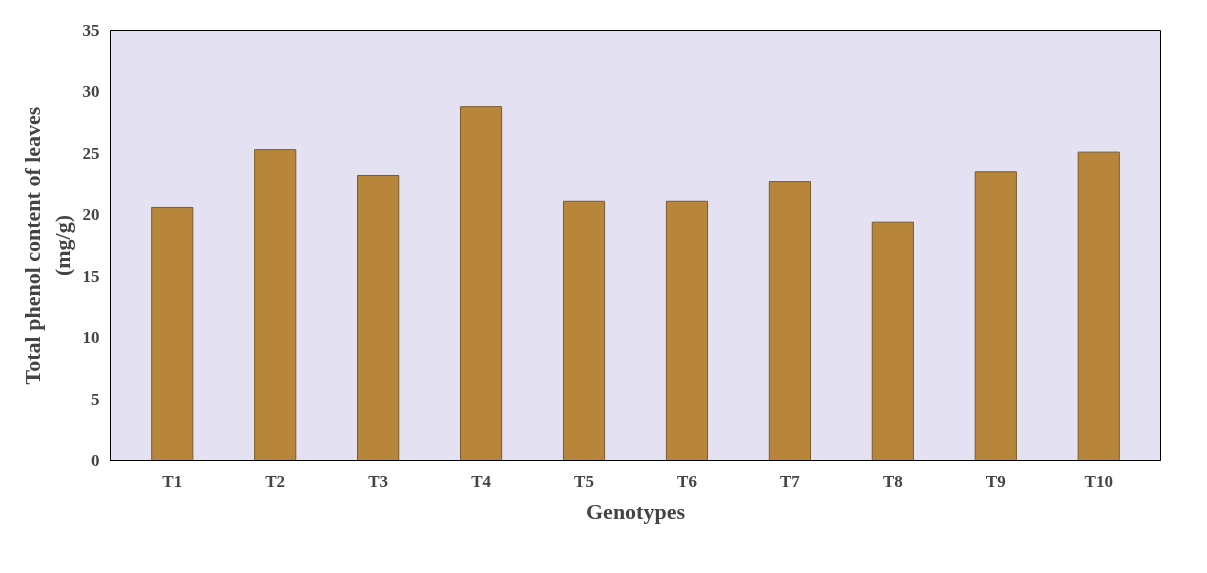 The image size is (1207, 573). I want to click on x-tick-label: T8, so click(892, 481).